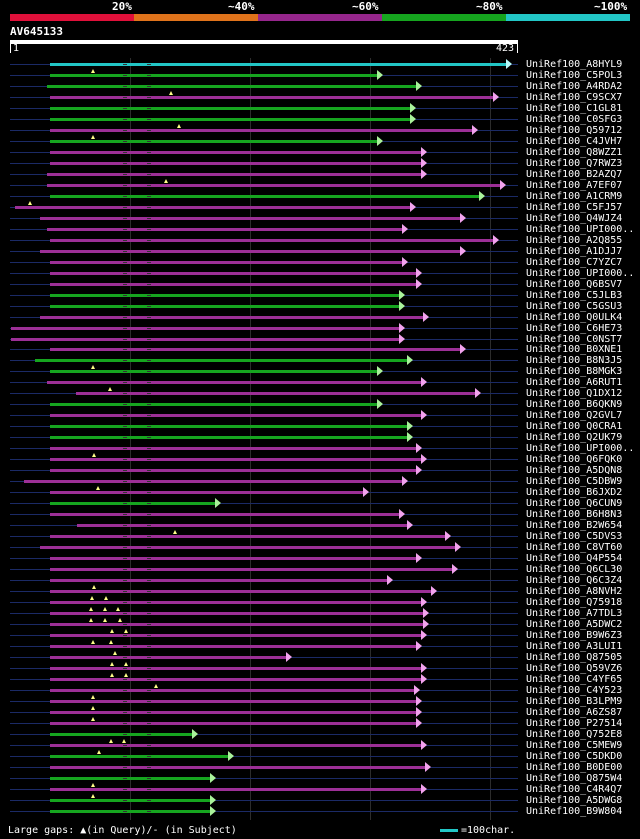 The width and height of the screenshot is (640, 839). What do you see at coordinates (574, 404) in the screenshot?
I see `hit-name-link: UniRef100_B6QKN9` at bounding box center [574, 404].